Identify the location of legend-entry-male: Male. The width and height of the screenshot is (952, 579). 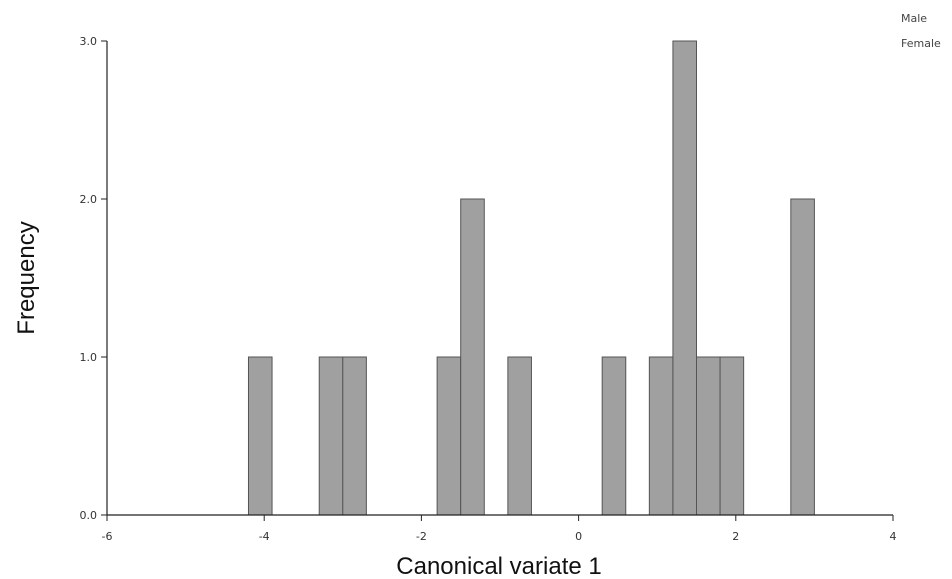
(914, 18).